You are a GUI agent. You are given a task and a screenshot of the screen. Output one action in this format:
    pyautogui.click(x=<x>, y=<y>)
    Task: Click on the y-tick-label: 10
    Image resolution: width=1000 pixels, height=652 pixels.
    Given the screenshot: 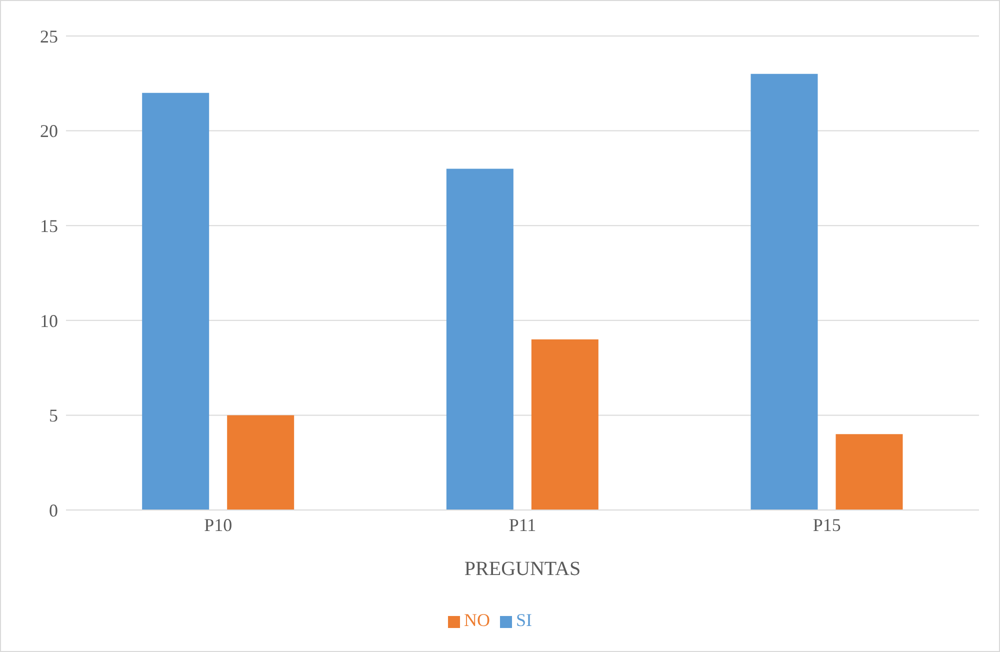 What is the action you would take?
    pyautogui.click(x=49, y=320)
    